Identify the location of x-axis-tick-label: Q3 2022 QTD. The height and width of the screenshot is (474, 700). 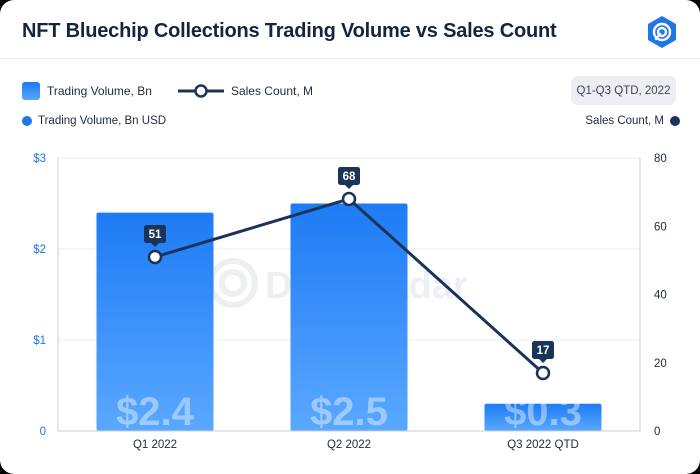
(543, 445).